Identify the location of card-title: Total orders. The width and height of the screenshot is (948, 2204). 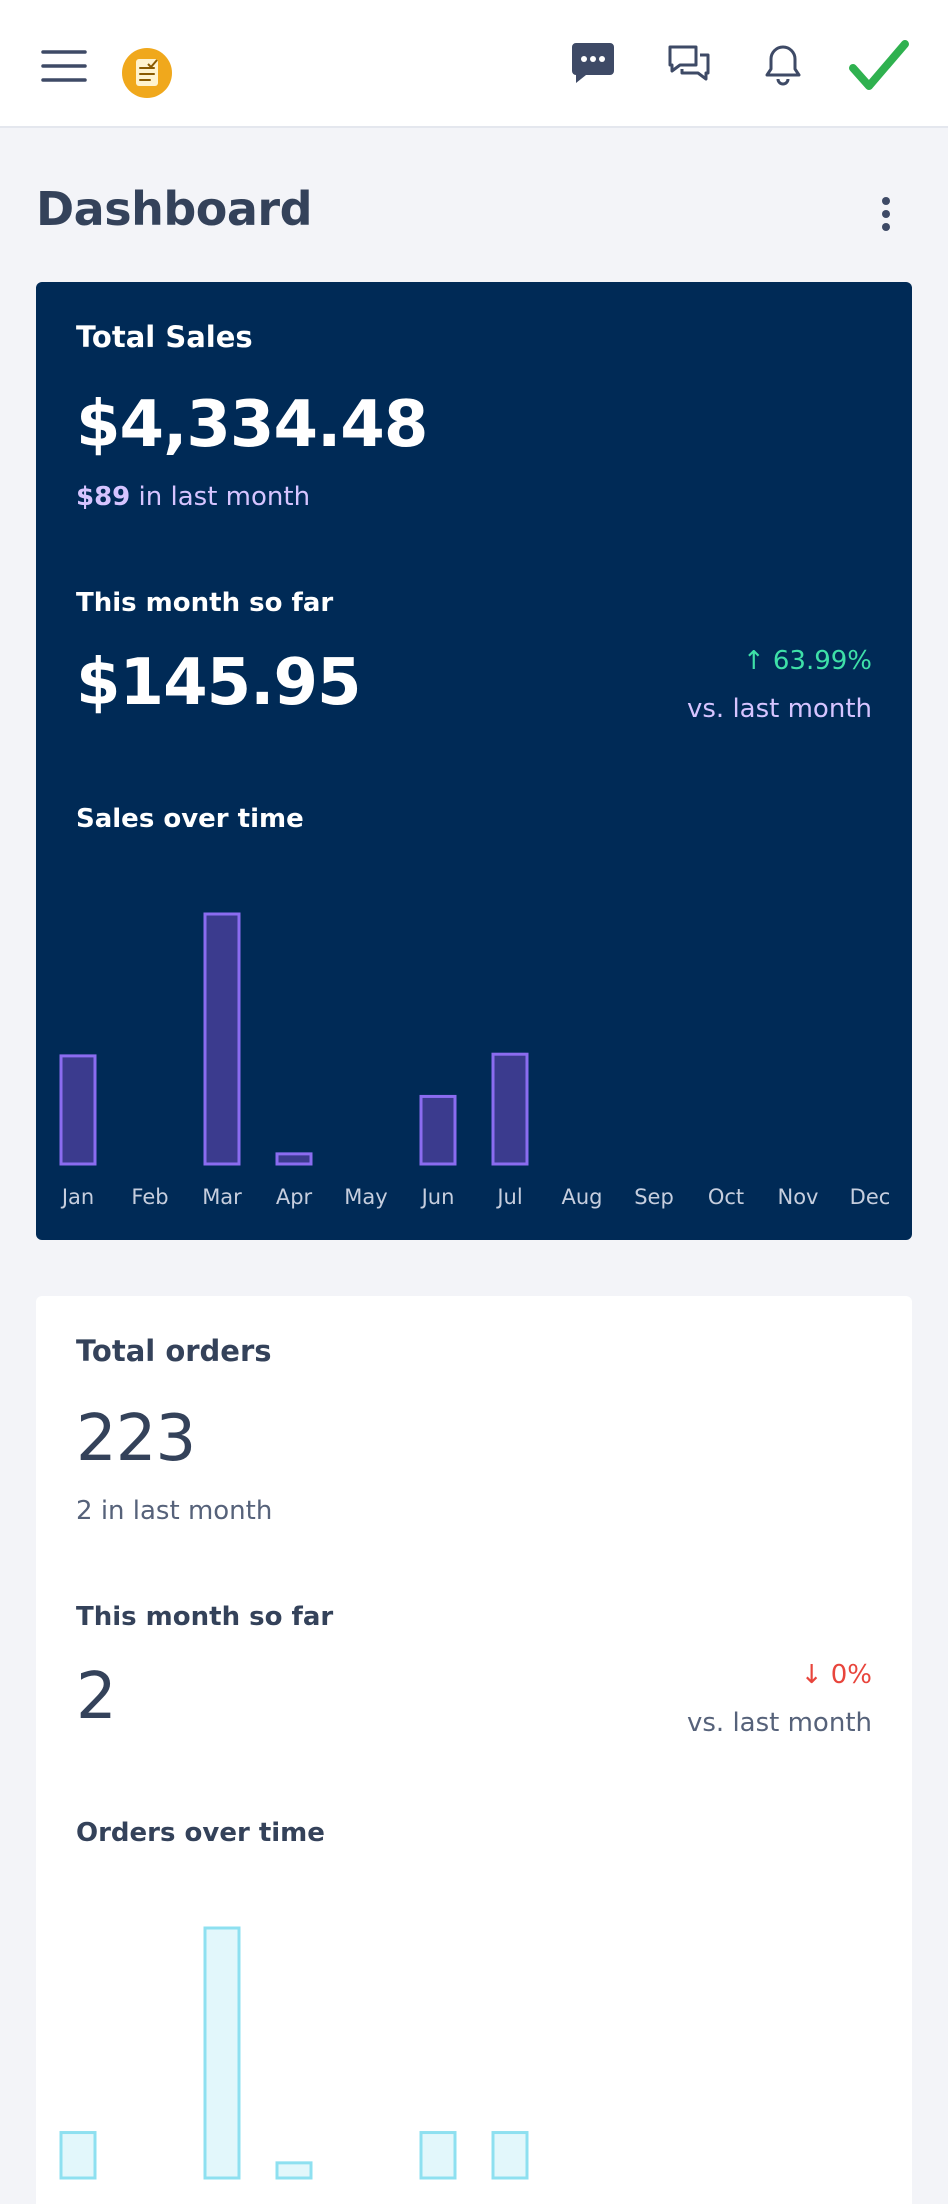
(174, 1351).